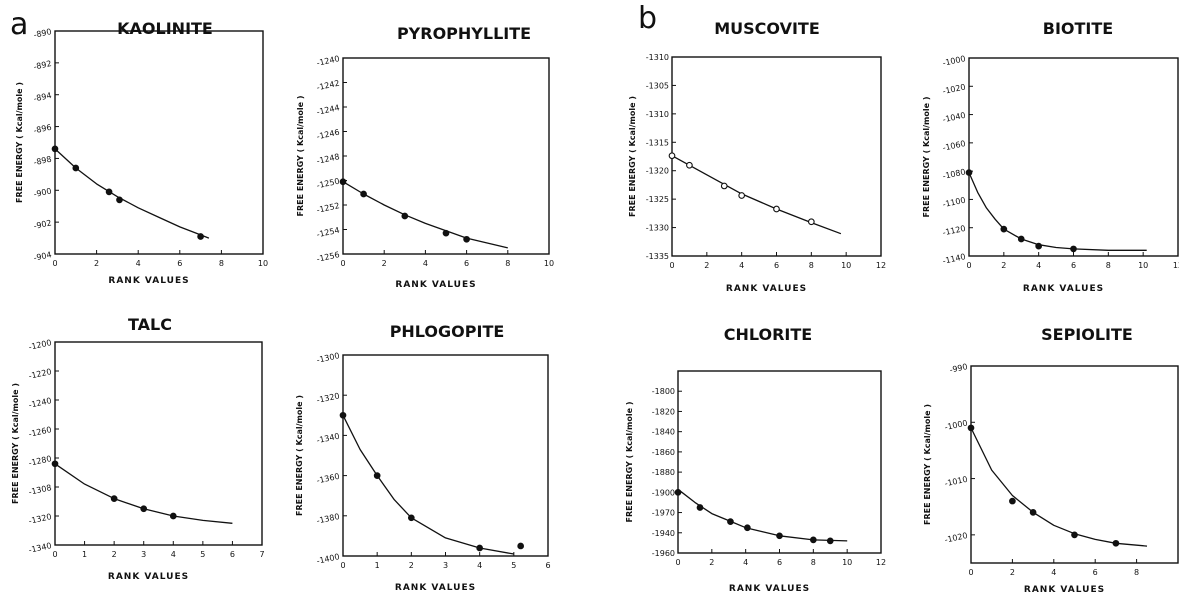  Describe the element at coordinates (328, 135) in the screenshot. I see `y-tick-label: -1246` at that location.